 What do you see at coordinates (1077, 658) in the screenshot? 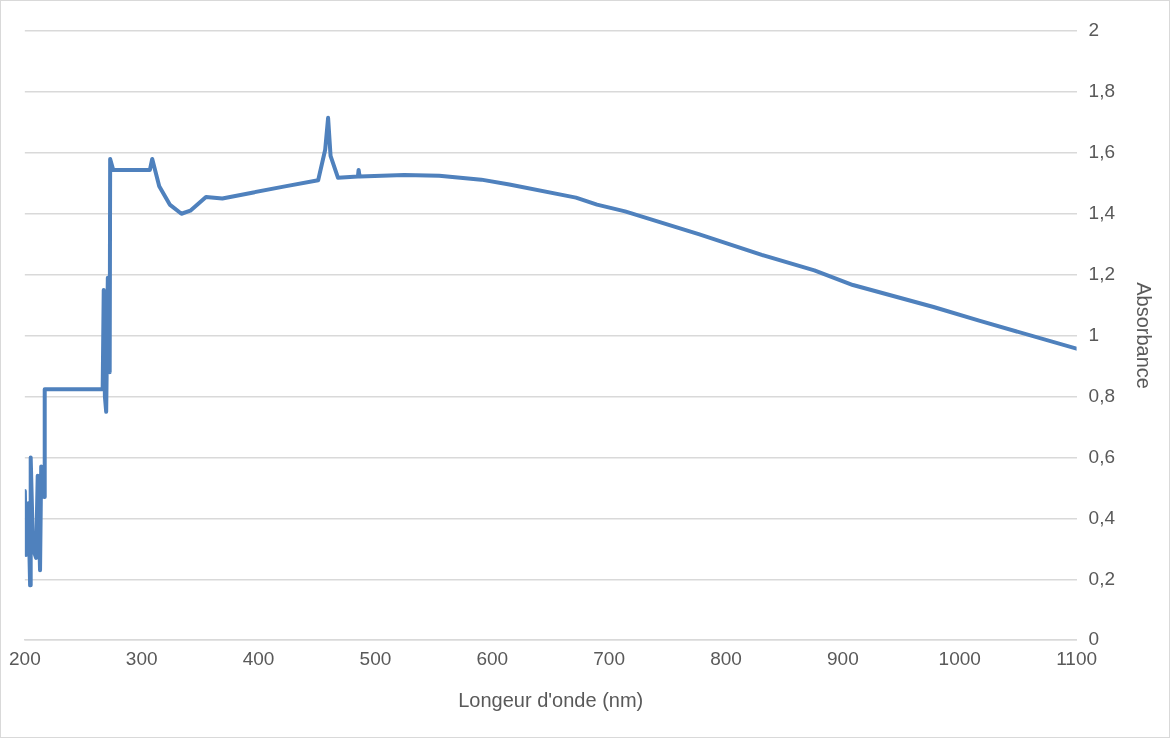
I see `x-tick-label: 1100` at bounding box center [1077, 658].